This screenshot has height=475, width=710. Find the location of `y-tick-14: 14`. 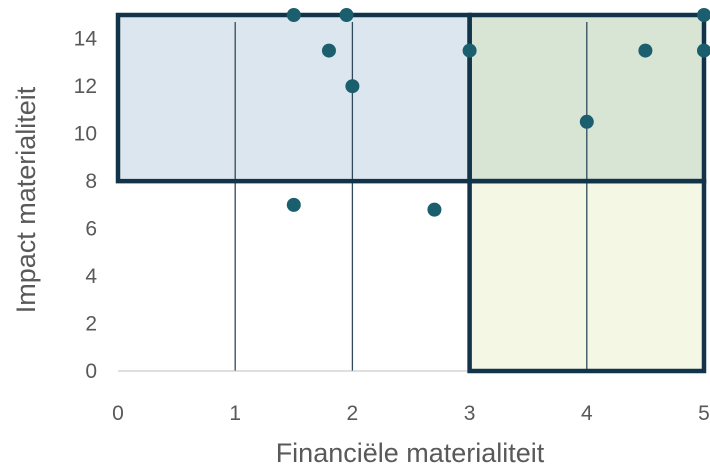

y-tick-14: 14 is located at coordinates (86, 39).